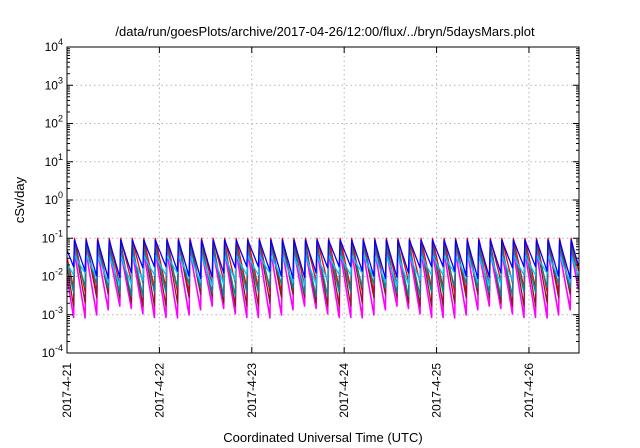  What do you see at coordinates (159, 390) in the screenshot?
I see `x-tick-label: 2017-4-22` at bounding box center [159, 390].